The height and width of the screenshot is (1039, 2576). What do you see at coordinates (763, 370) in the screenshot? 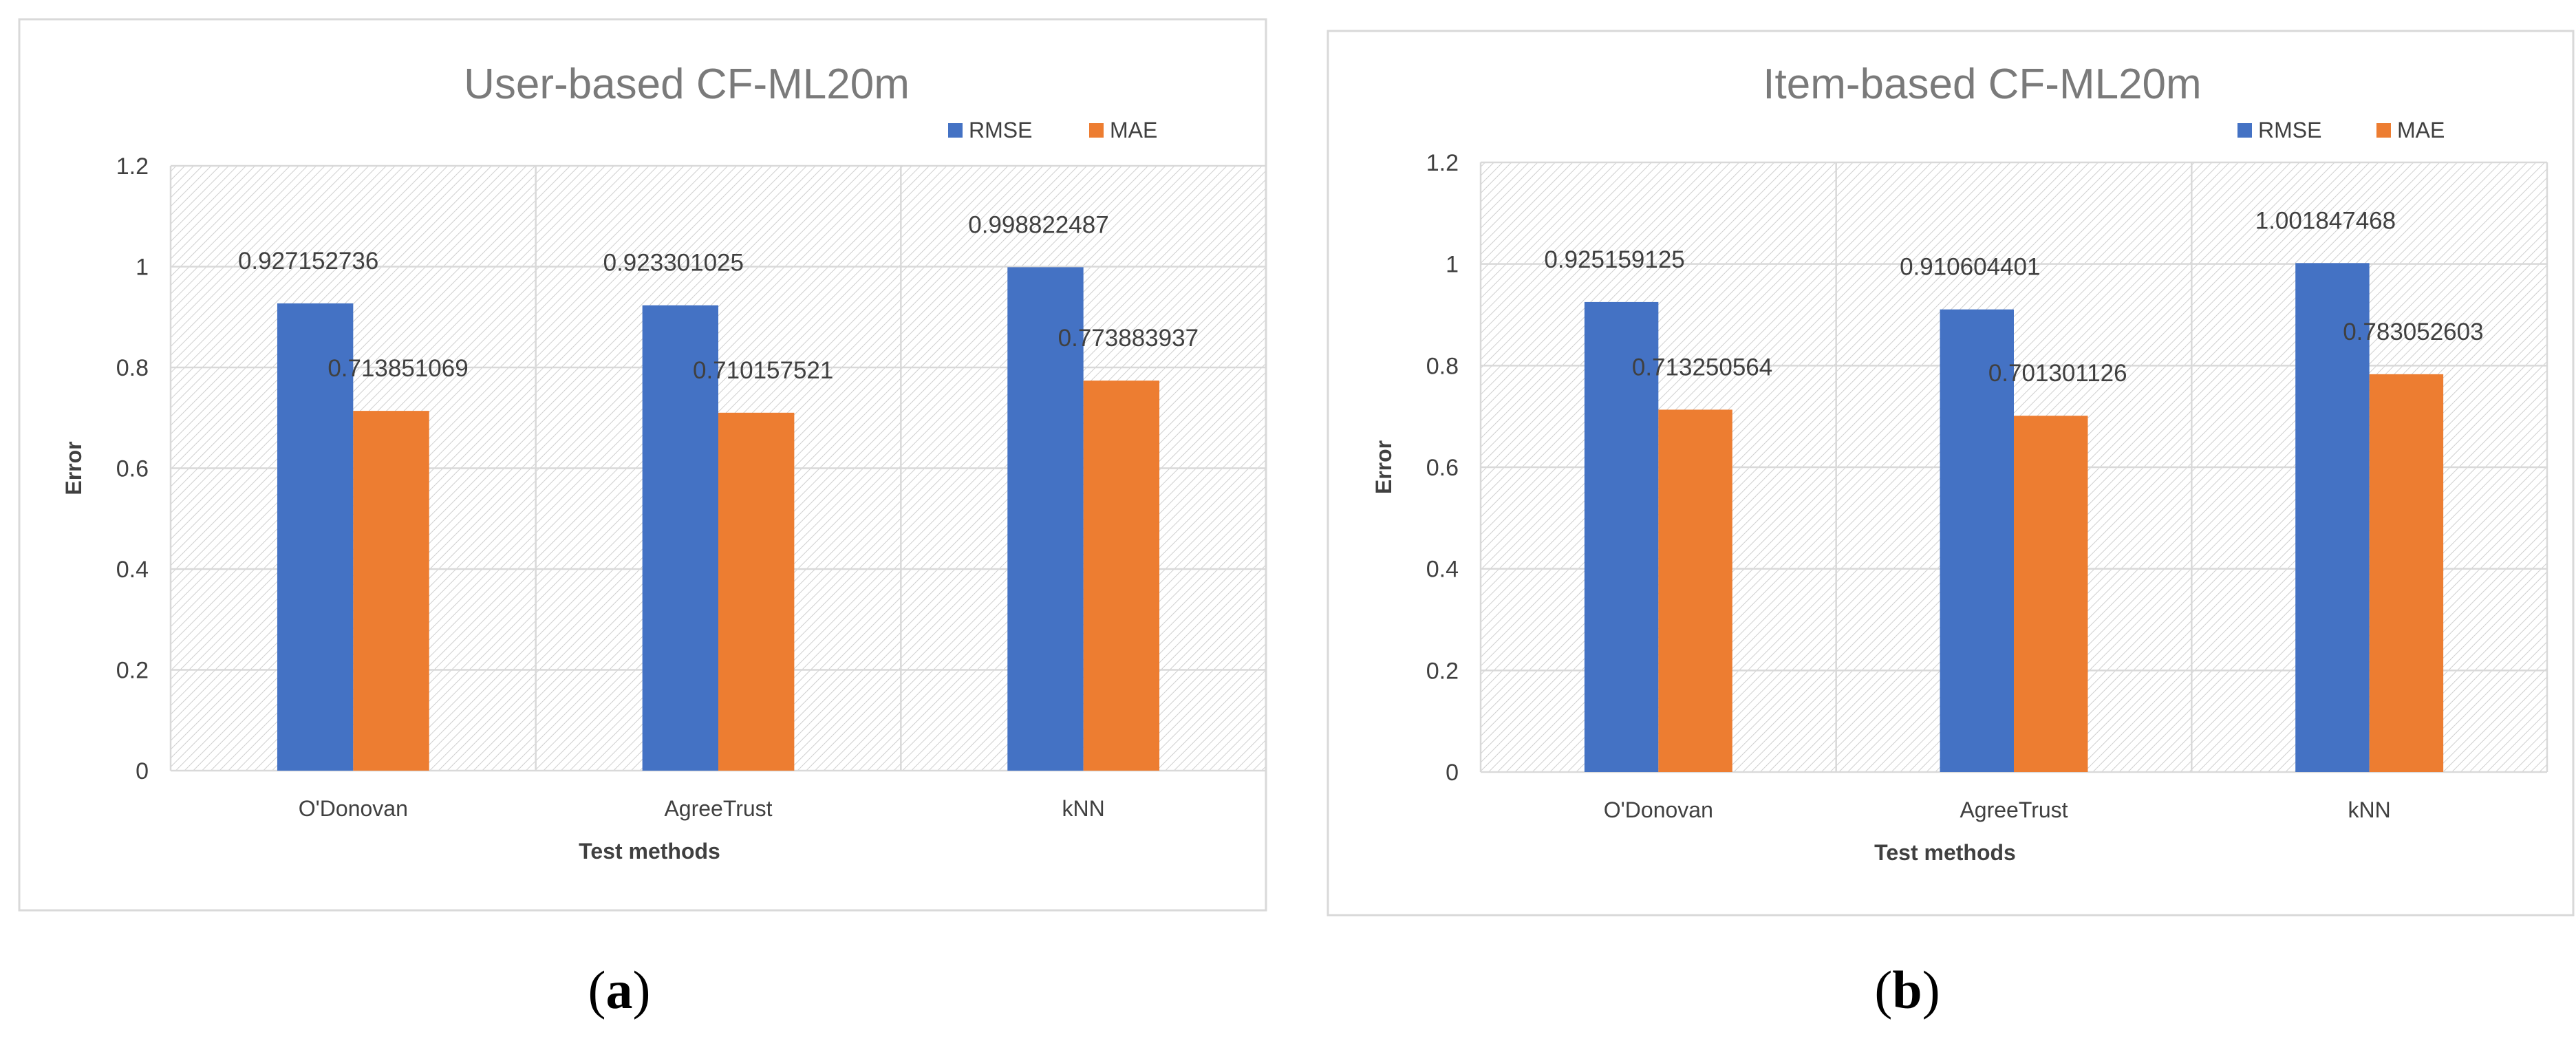
I see `data-label: 0.710157521` at bounding box center [763, 370].